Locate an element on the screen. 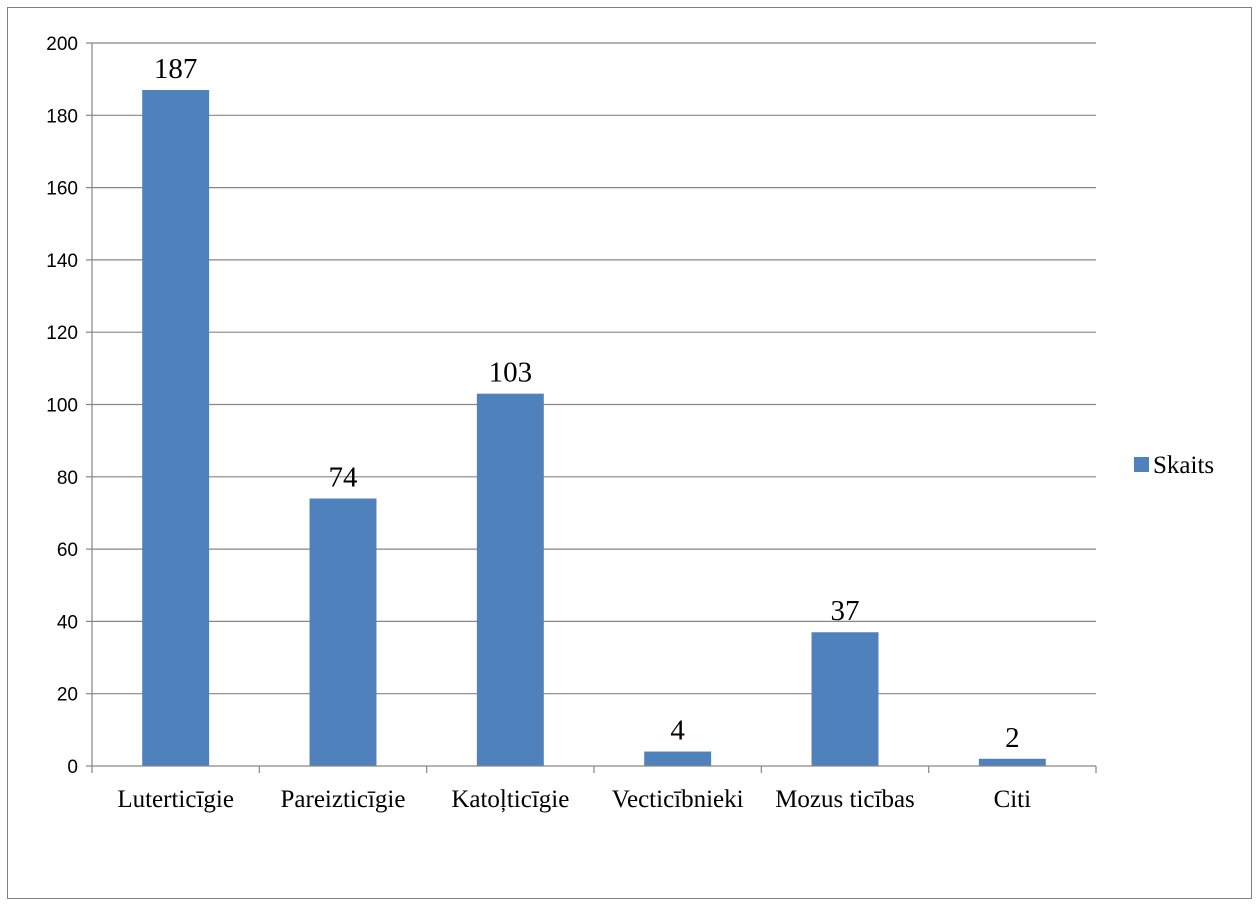 This screenshot has height=906, width=1260. x-tick-label: Citi is located at coordinates (1013, 799).